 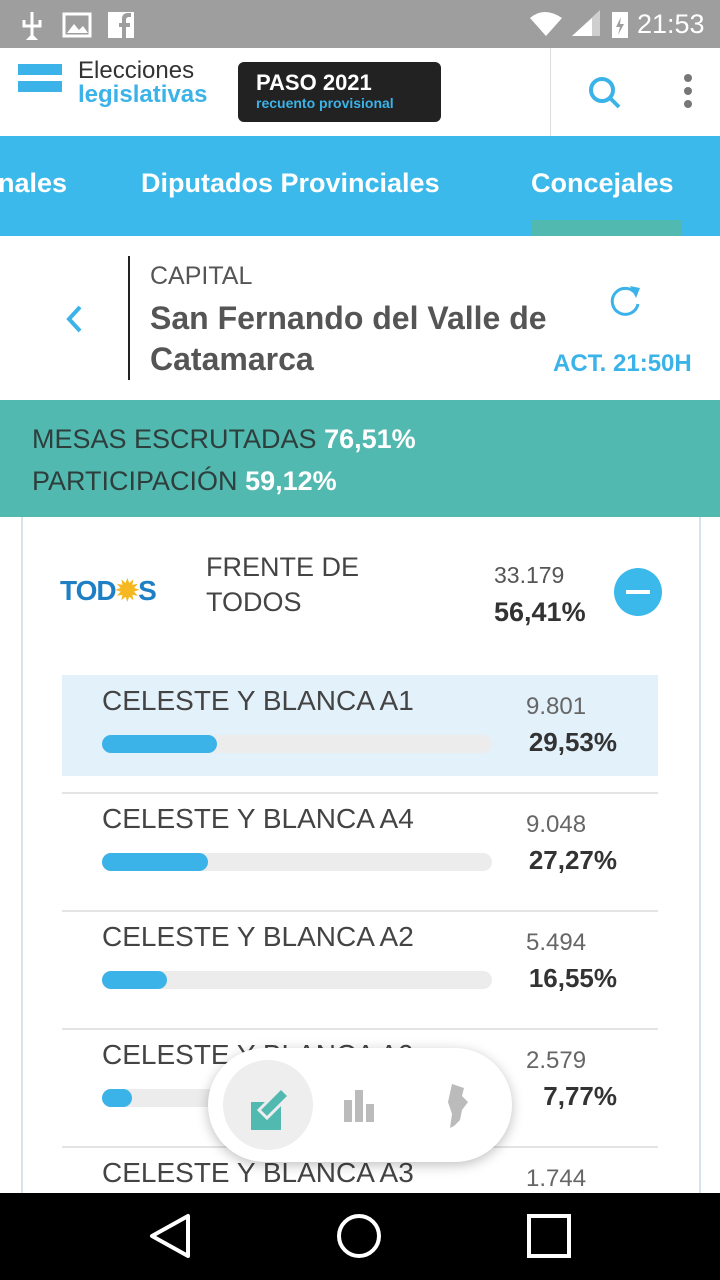 I want to click on floating-nav, so click(x=360, y=1105).